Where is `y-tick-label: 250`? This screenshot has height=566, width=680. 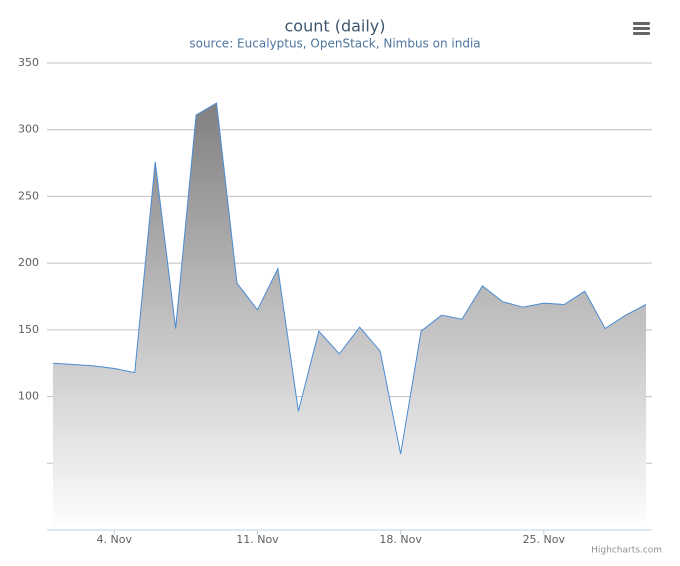
y-tick-label: 250 is located at coordinates (28, 195).